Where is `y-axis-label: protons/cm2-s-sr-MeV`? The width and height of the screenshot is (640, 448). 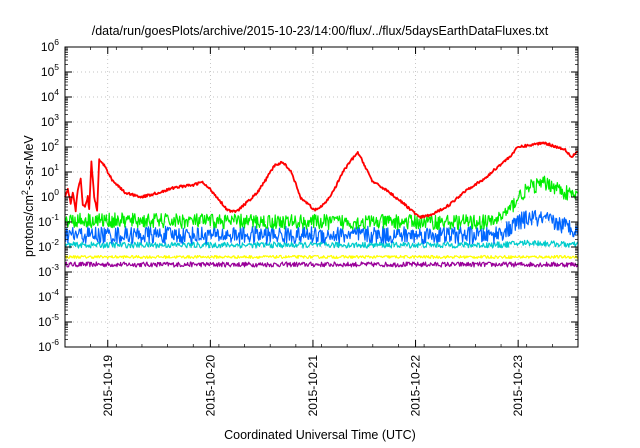 y-axis-label: protons/cm2-s-sr-MeV is located at coordinates (28, 196).